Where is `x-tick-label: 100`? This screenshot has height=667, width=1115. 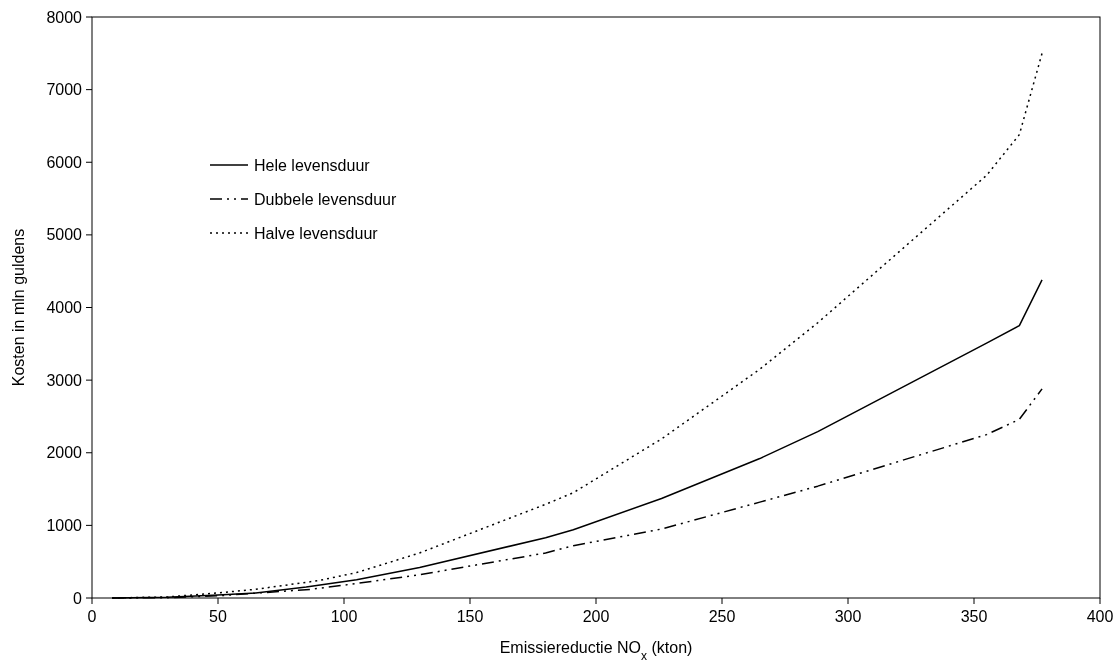 x-tick-label: 100 is located at coordinates (344, 616).